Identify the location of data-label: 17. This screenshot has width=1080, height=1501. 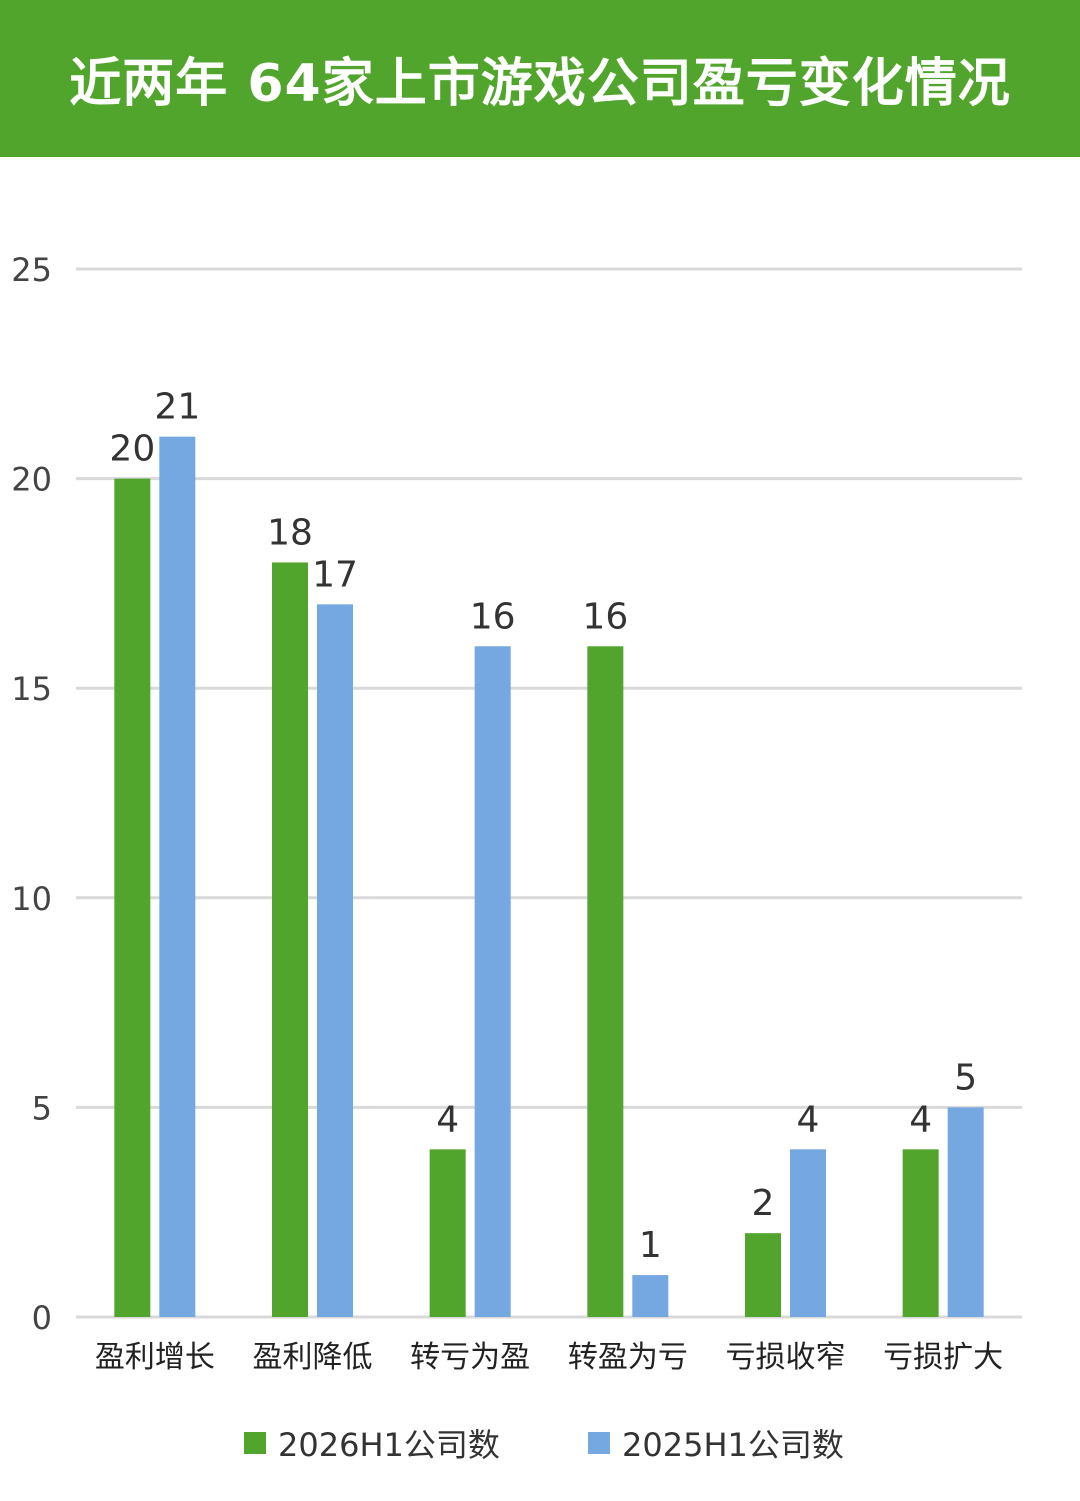
(335, 574).